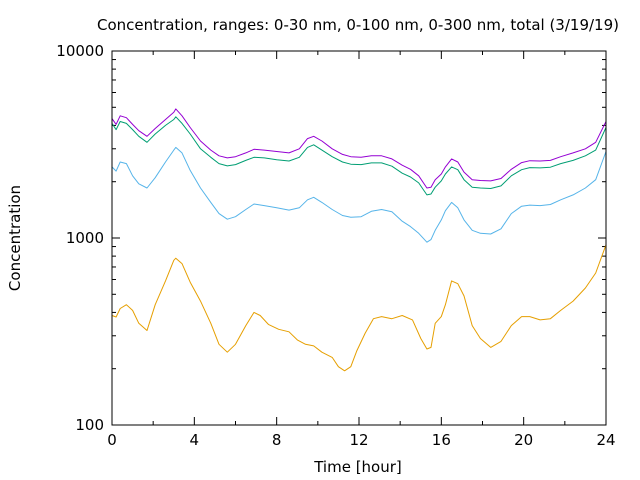 This screenshot has width=640, height=480. I want to click on x-tick-label: 8, so click(277, 440).